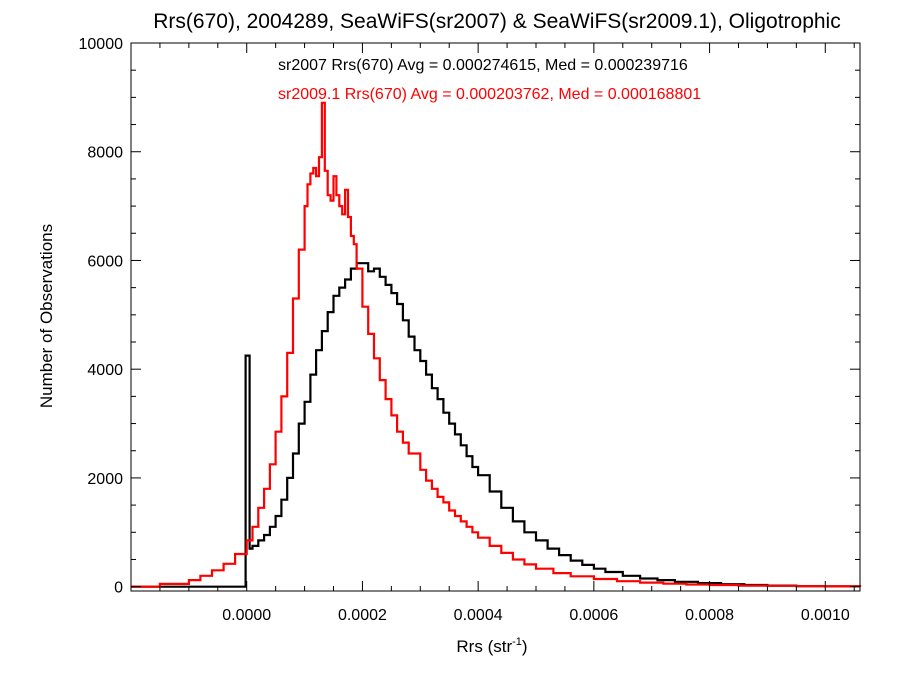 This screenshot has width=900, height=675. I want to click on x-tick-label: 0.0004, so click(478, 615).